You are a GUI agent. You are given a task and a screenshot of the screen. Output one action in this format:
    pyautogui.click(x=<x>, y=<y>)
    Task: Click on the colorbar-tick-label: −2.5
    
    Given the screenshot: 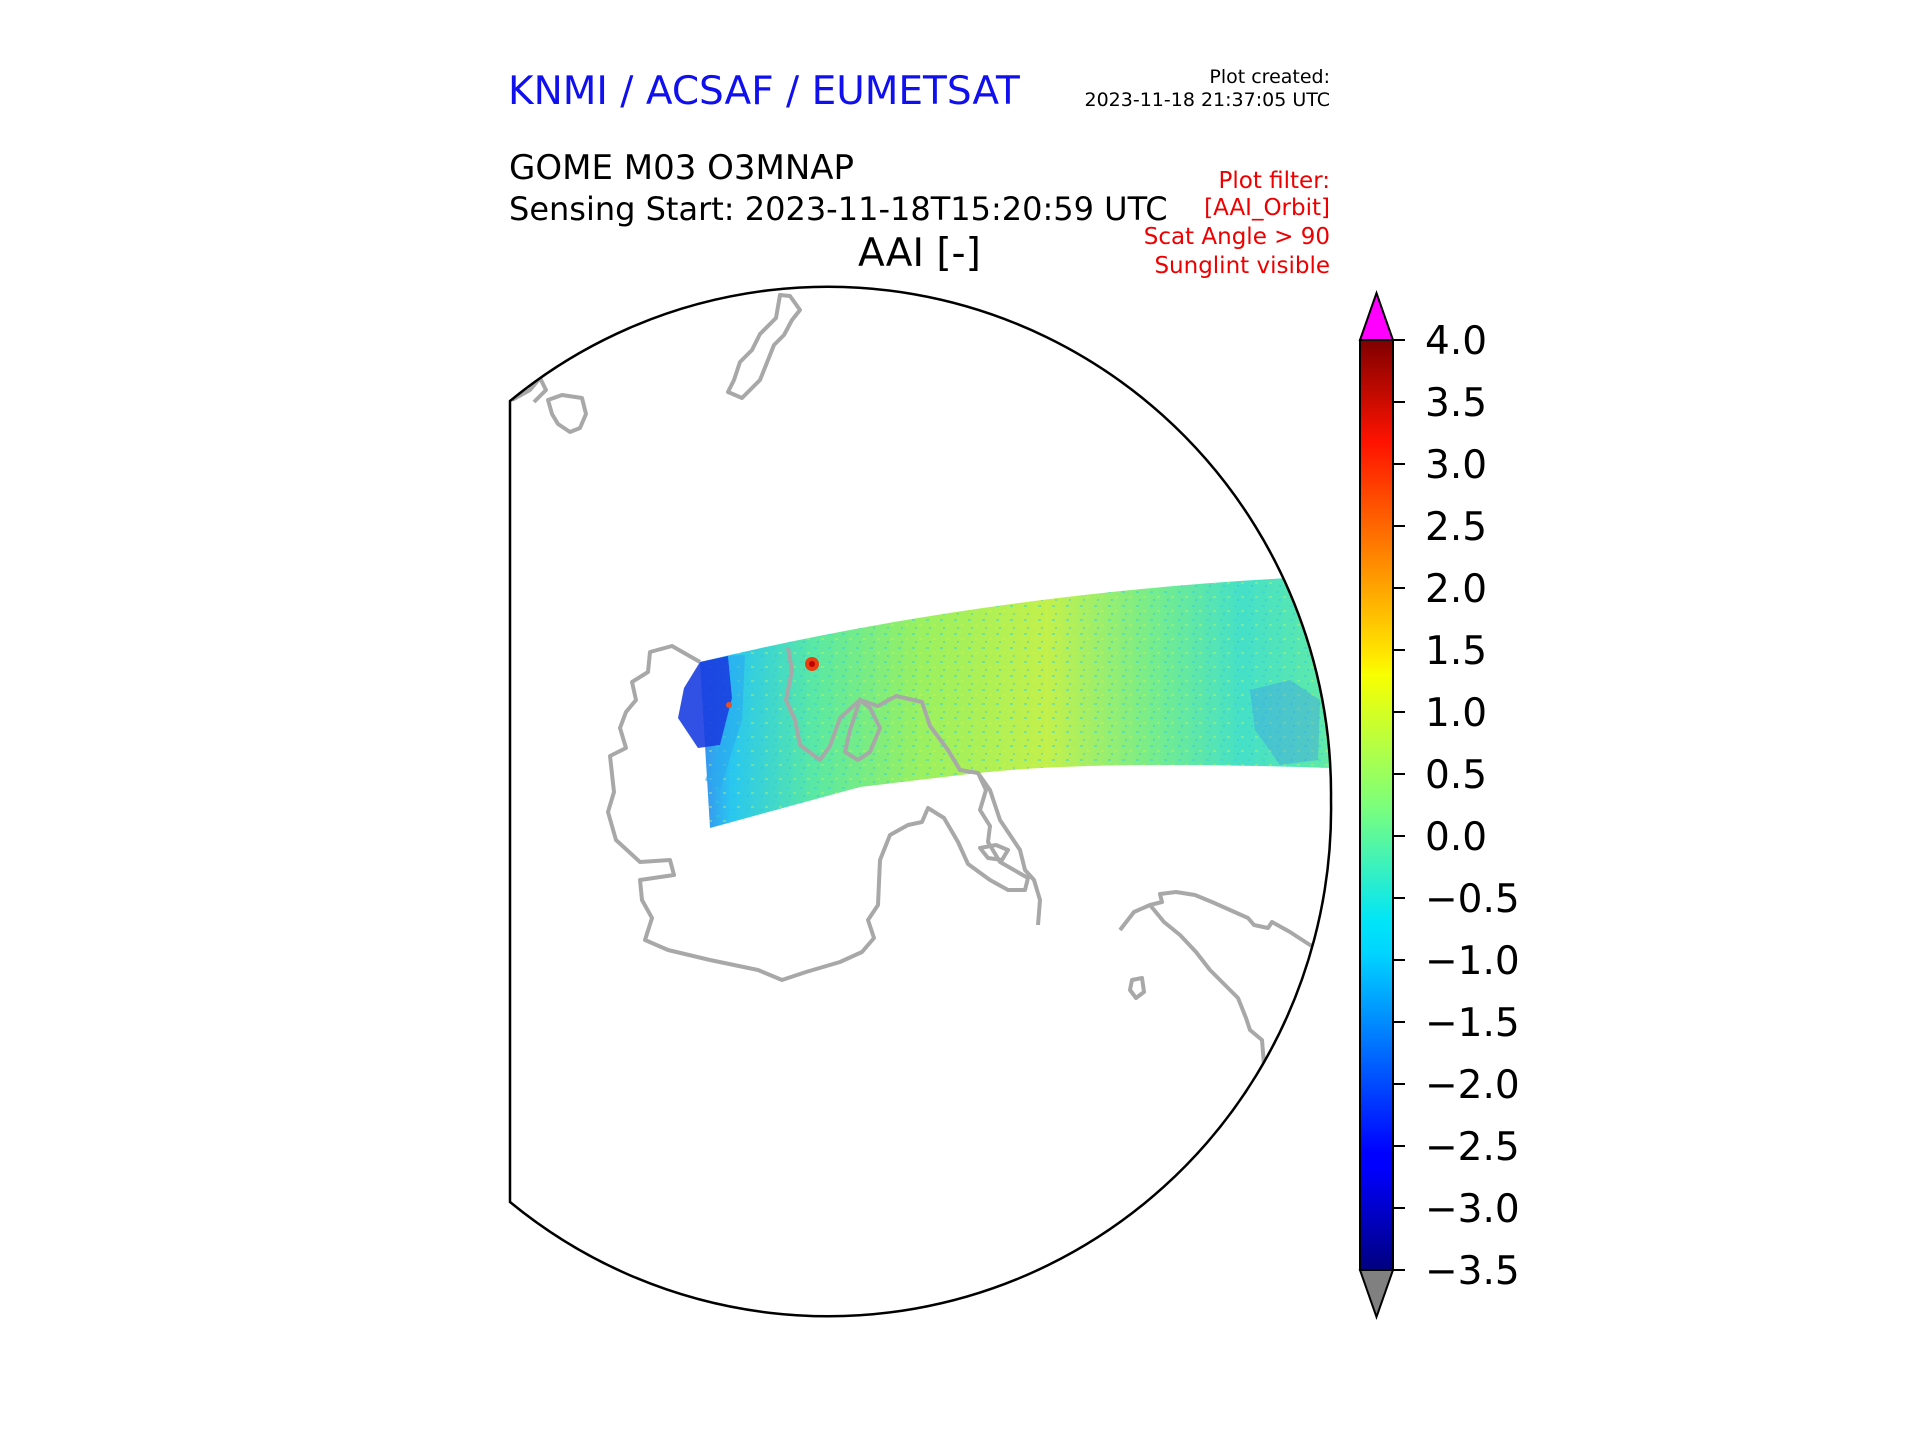 What is the action you would take?
    pyautogui.click(x=1472, y=1147)
    